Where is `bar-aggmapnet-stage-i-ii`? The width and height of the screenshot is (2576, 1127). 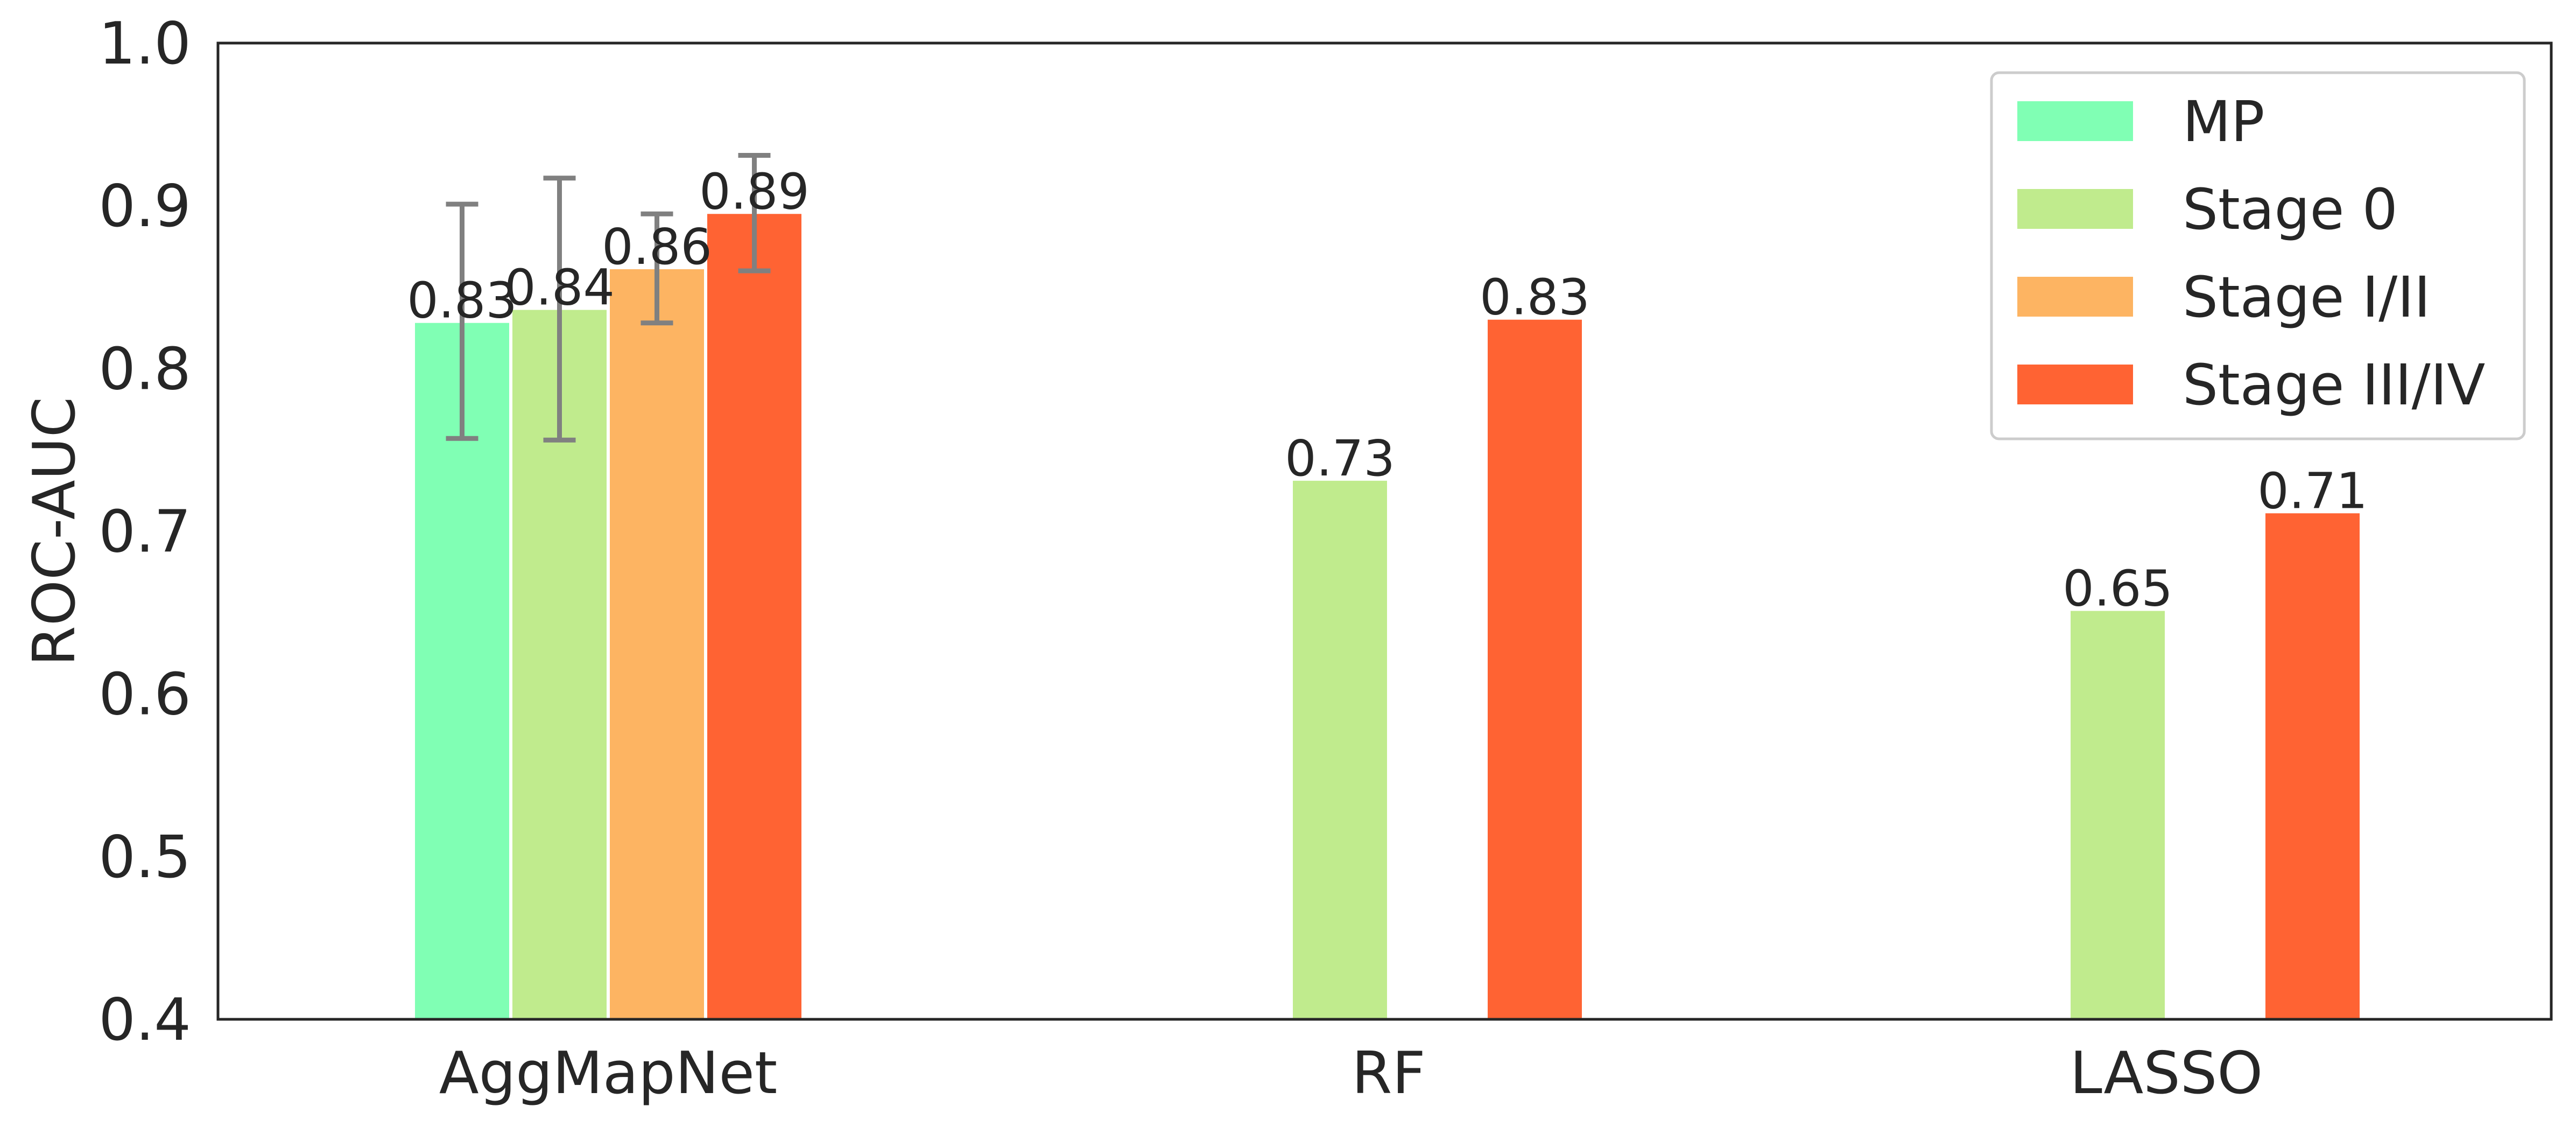
bar-aggmapnet-stage-i-ii is located at coordinates (657, 644).